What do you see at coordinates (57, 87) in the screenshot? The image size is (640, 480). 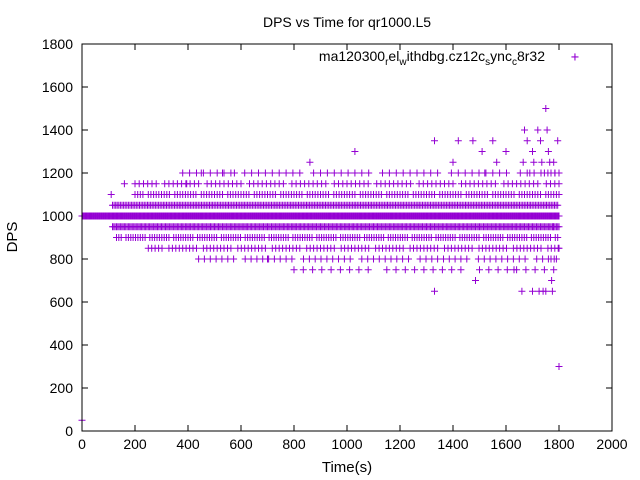 I see `y-tick-label: 1600` at bounding box center [57, 87].